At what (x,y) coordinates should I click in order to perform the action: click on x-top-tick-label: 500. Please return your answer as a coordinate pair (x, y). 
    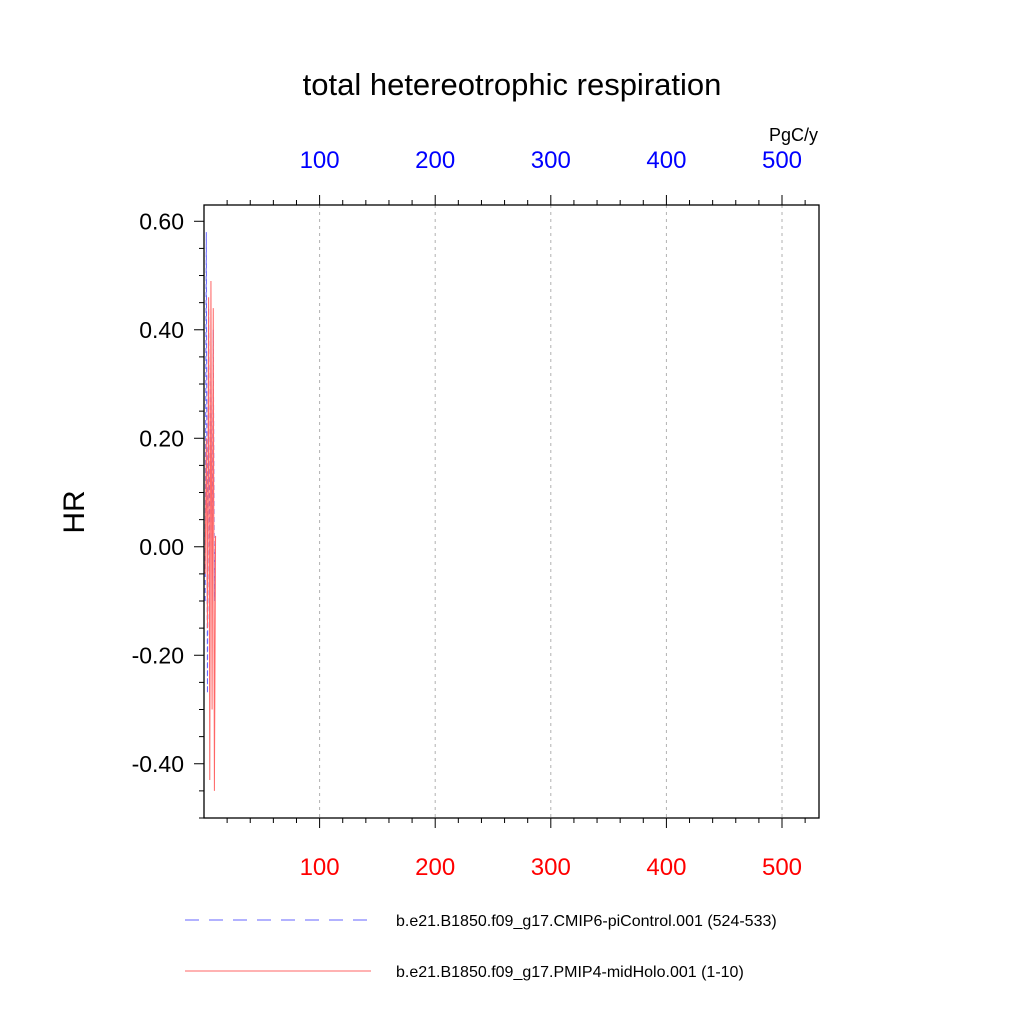
    Looking at the image, I should click on (782, 160).